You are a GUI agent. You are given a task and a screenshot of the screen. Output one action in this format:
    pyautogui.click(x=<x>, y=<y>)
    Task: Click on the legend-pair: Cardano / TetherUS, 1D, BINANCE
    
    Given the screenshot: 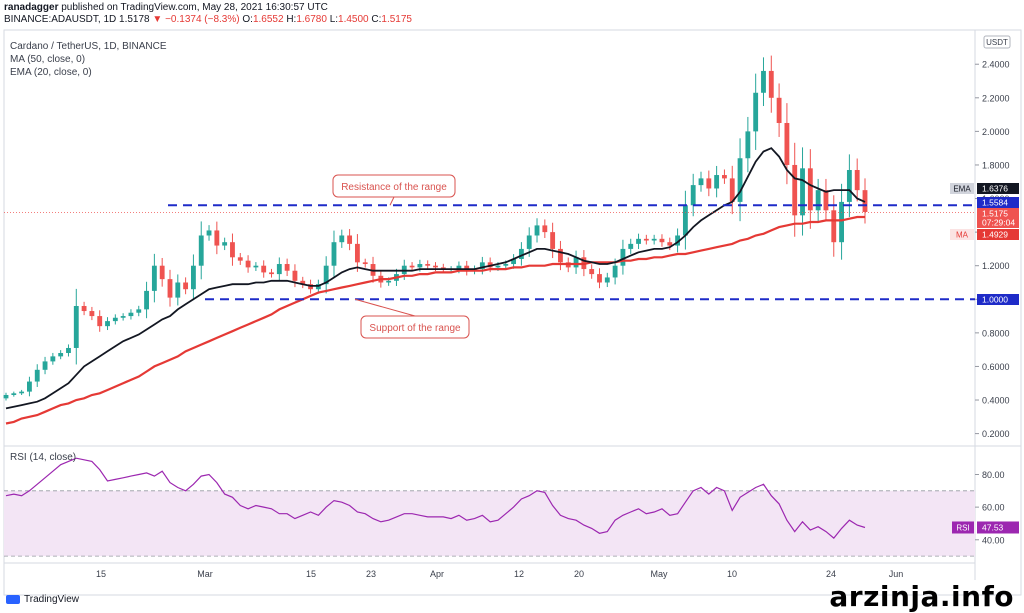 What is the action you would take?
    pyautogui.click(x=88, y=46)
    